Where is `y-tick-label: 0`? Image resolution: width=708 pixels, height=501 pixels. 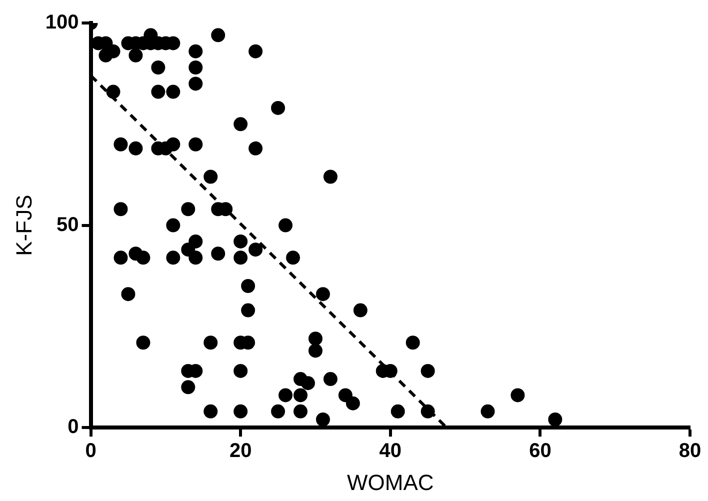 y-tick-label: 0 is located at coordinates (73, 427).